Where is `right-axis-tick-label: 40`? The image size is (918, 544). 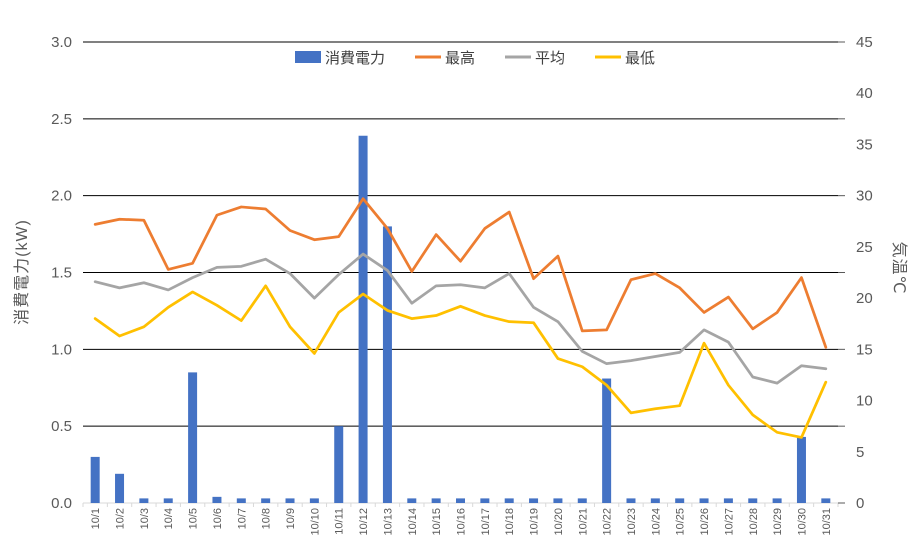
right-axis-tick-label: 40 is located at coordinates (864, 93).